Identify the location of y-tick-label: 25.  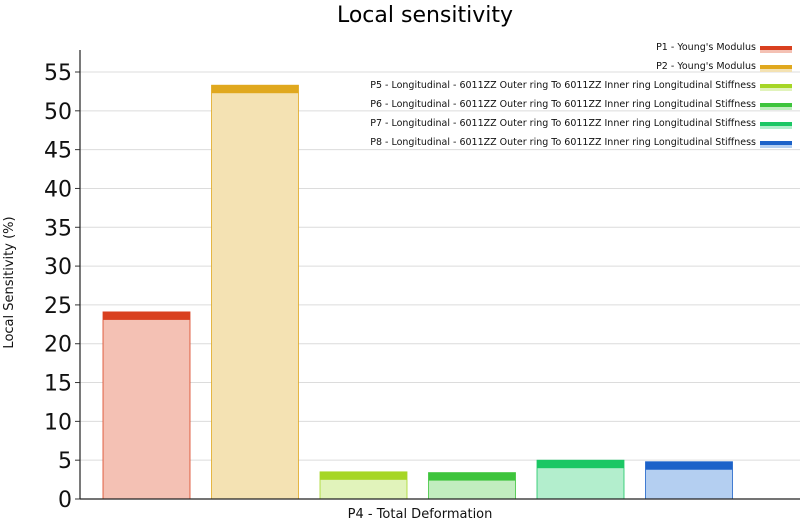
(58, 306).